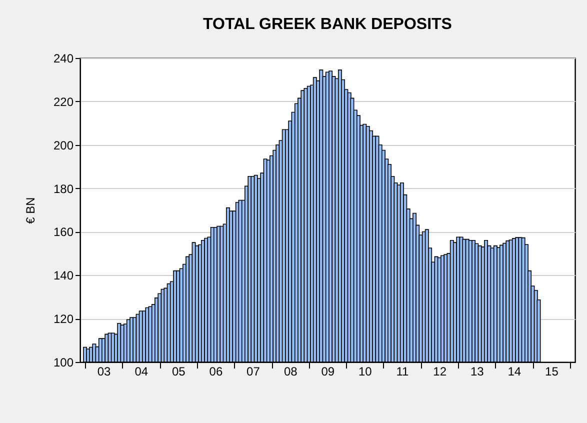  Describe the element at coordinates (63, 232) in the screenshot. I see `y-tick-label: 160` at that location.